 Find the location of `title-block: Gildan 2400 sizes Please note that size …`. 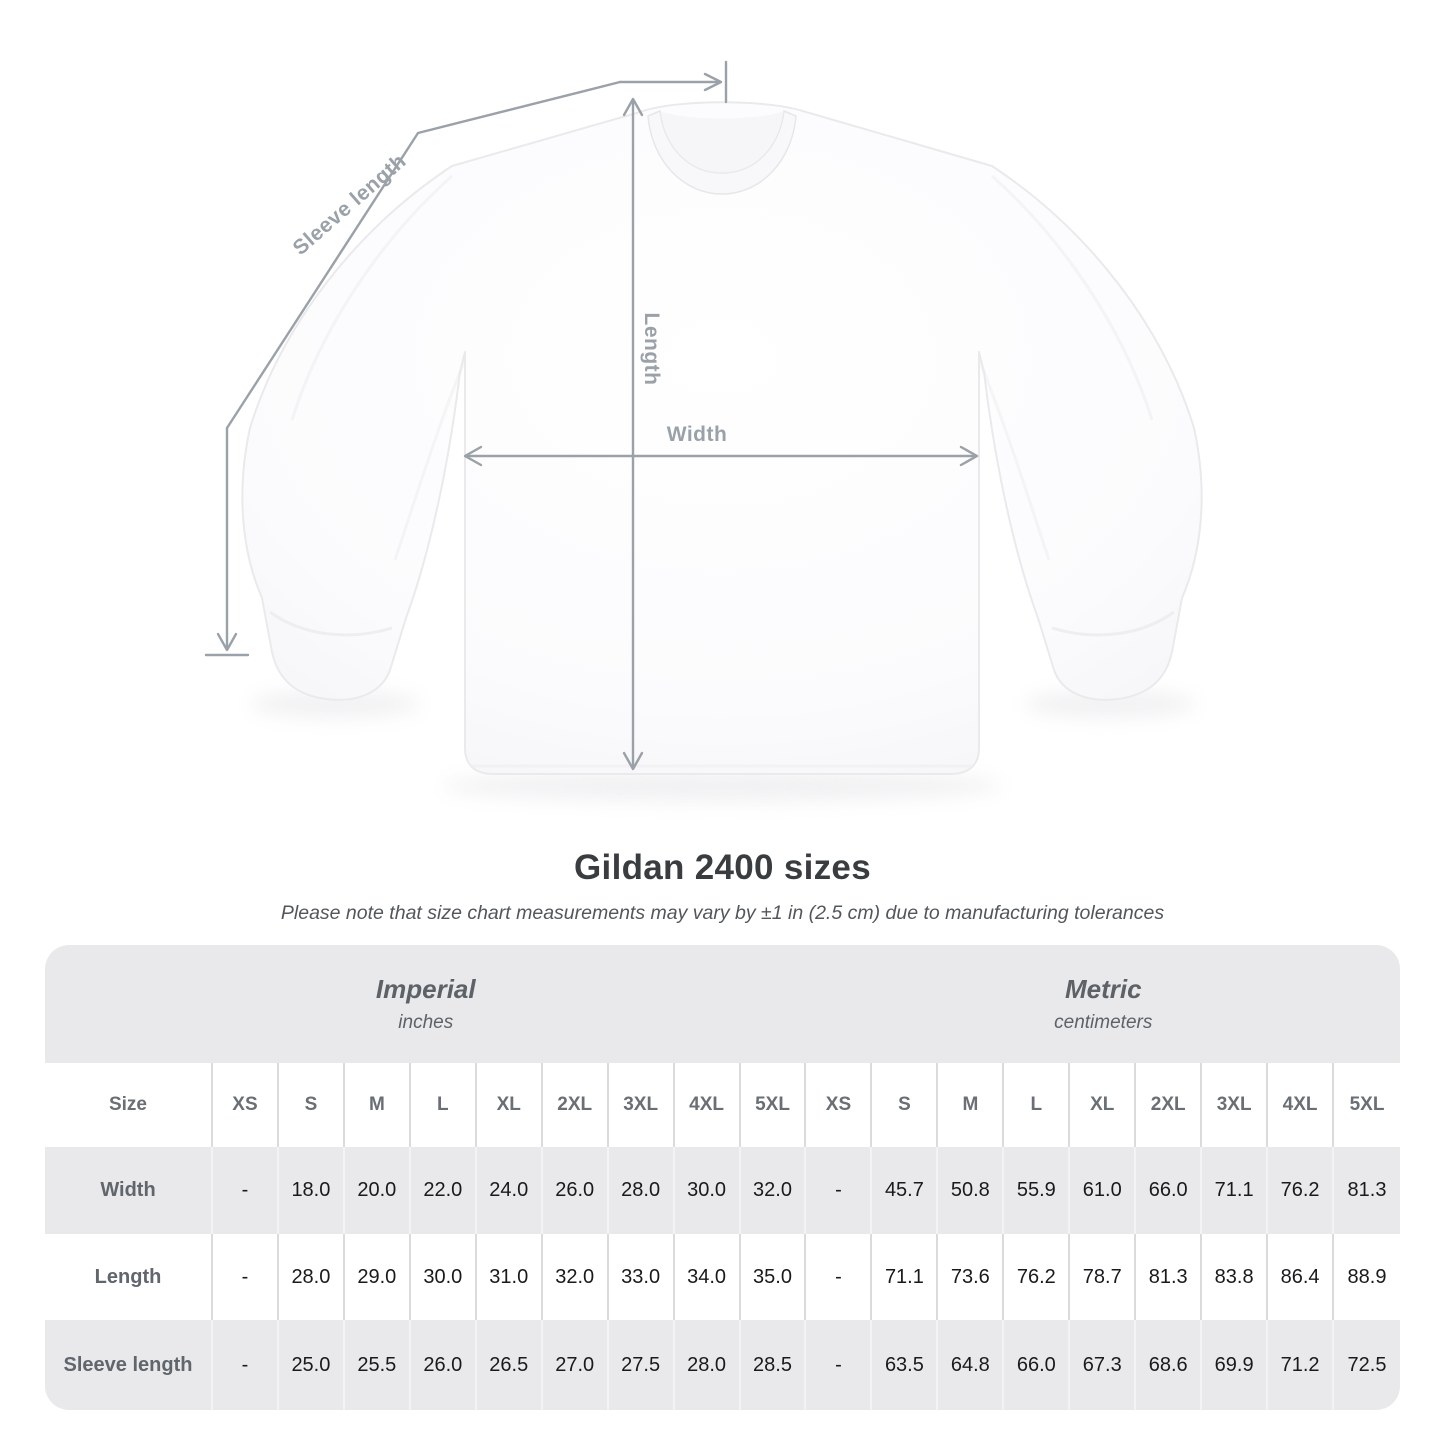

title-block: Gildan 2400 sizes Please note that size … is located at coordinates (722, 886).